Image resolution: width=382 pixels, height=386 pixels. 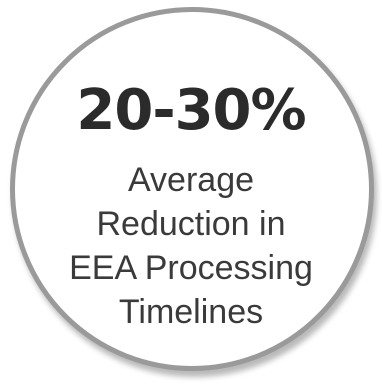 What do you see at coordinates (191, 312) in the screenshot?
I see `caption-line: Timelines` at bounding box center [191, 312].